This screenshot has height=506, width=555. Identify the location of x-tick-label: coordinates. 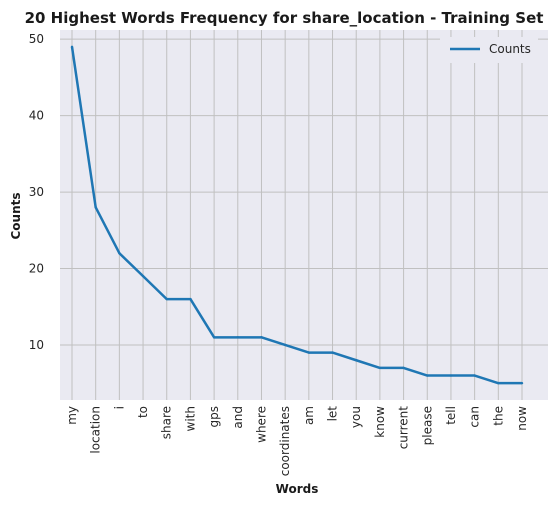
(285, 441).